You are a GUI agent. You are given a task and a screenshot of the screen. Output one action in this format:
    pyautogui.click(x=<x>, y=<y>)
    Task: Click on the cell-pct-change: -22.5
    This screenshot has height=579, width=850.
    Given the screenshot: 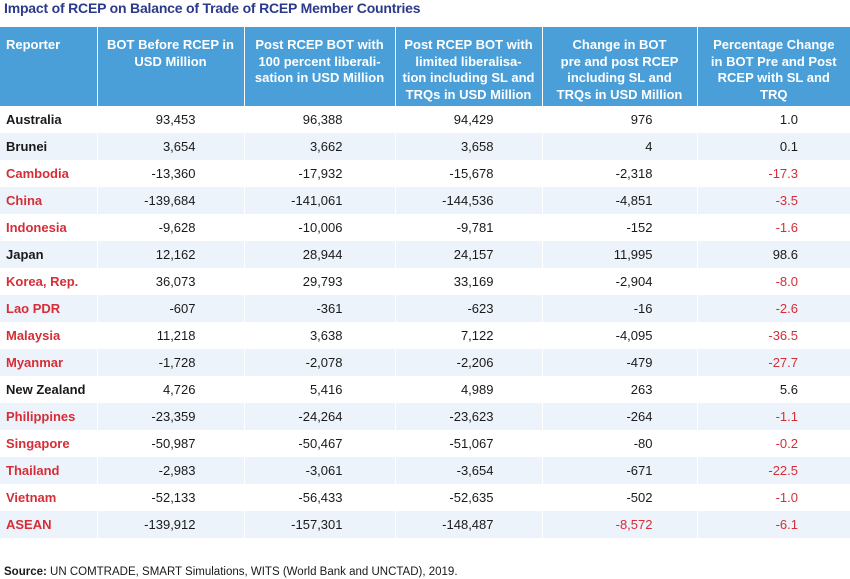 What is the action you would take?
    pyautogui.click(x=773, y=470)
    